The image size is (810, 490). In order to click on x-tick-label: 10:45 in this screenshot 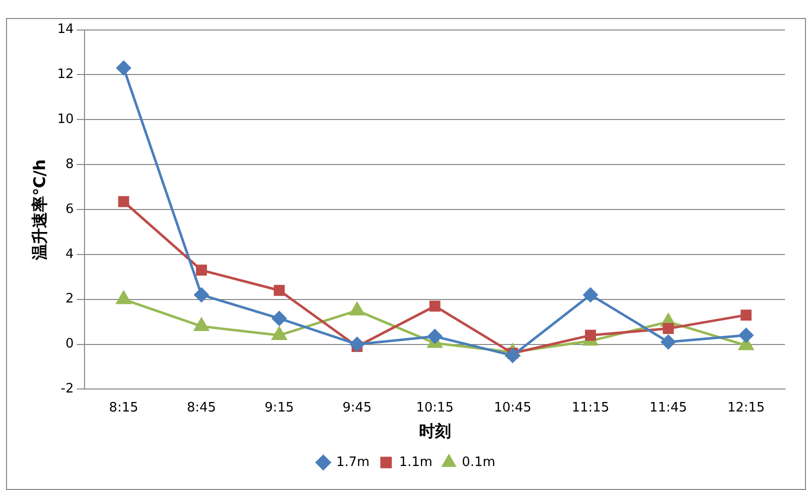, I will do `click(513, 408)`.